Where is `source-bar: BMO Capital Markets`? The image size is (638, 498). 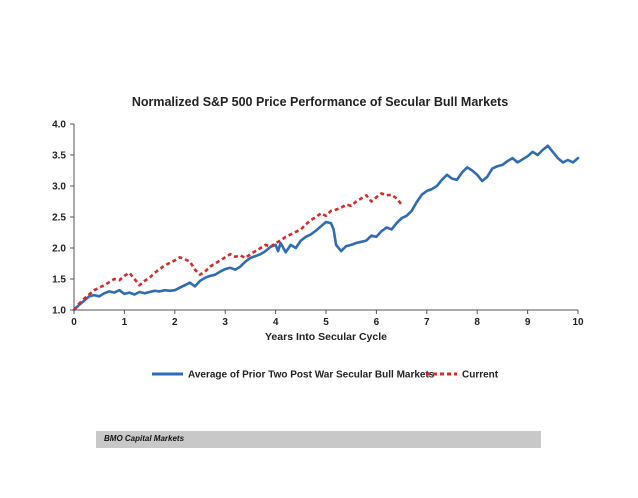
source-bar: BMO Capital Markets is located at coordinates (318, 439).